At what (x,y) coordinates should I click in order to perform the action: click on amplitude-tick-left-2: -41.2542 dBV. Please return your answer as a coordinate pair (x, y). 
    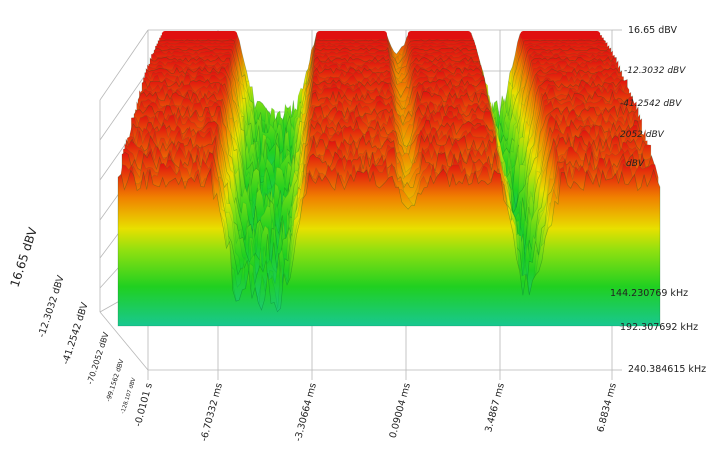
    Looking at the image, I should click on (75, 333).